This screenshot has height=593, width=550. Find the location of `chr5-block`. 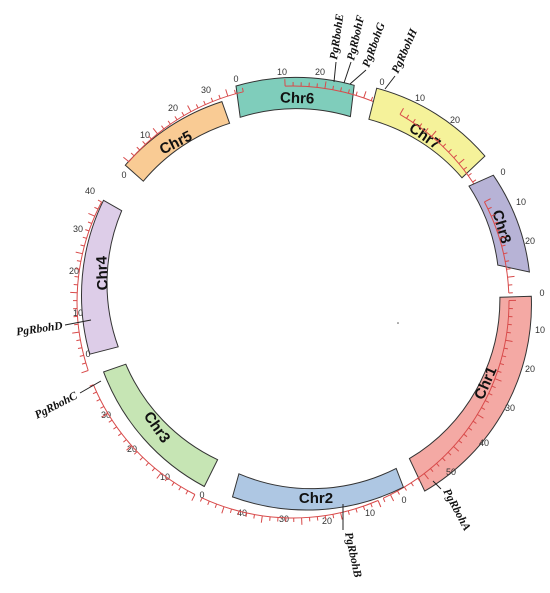

chr5-block is located at coordinates (177, 141).